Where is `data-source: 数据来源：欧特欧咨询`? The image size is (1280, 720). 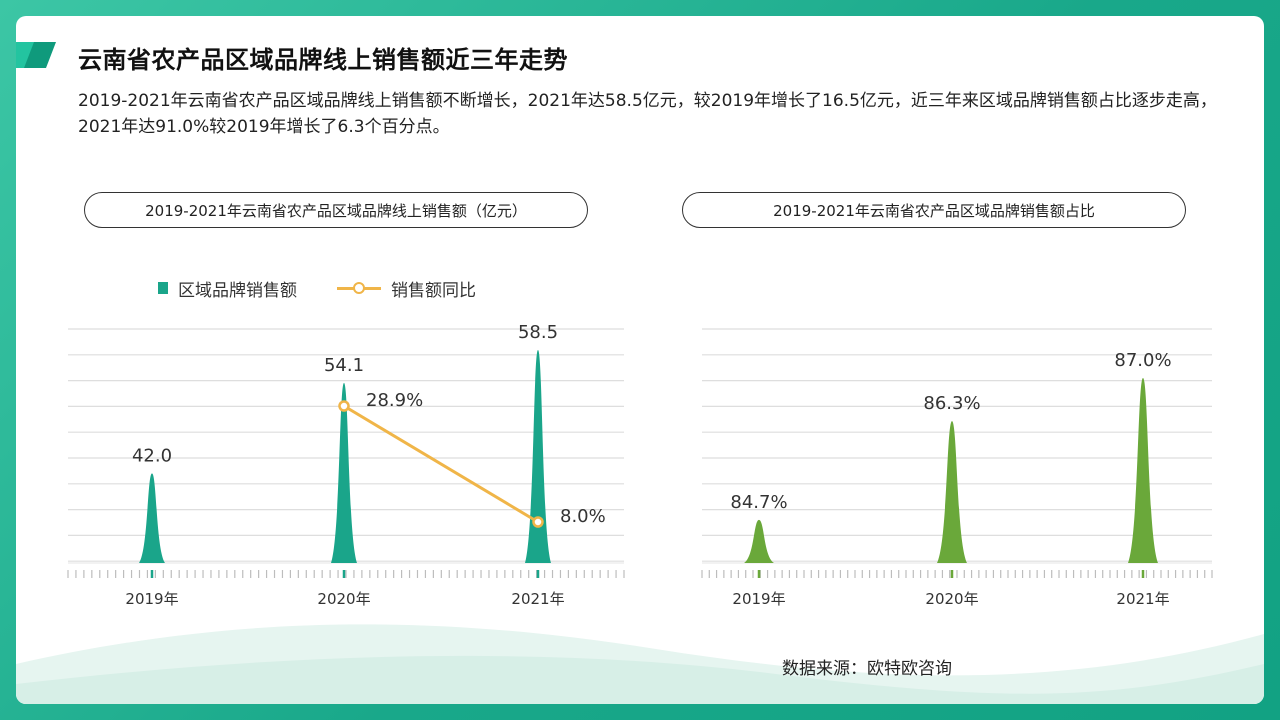 data-source: 数据来源：欧特欧咨询 is located at coordinates (867, 669).